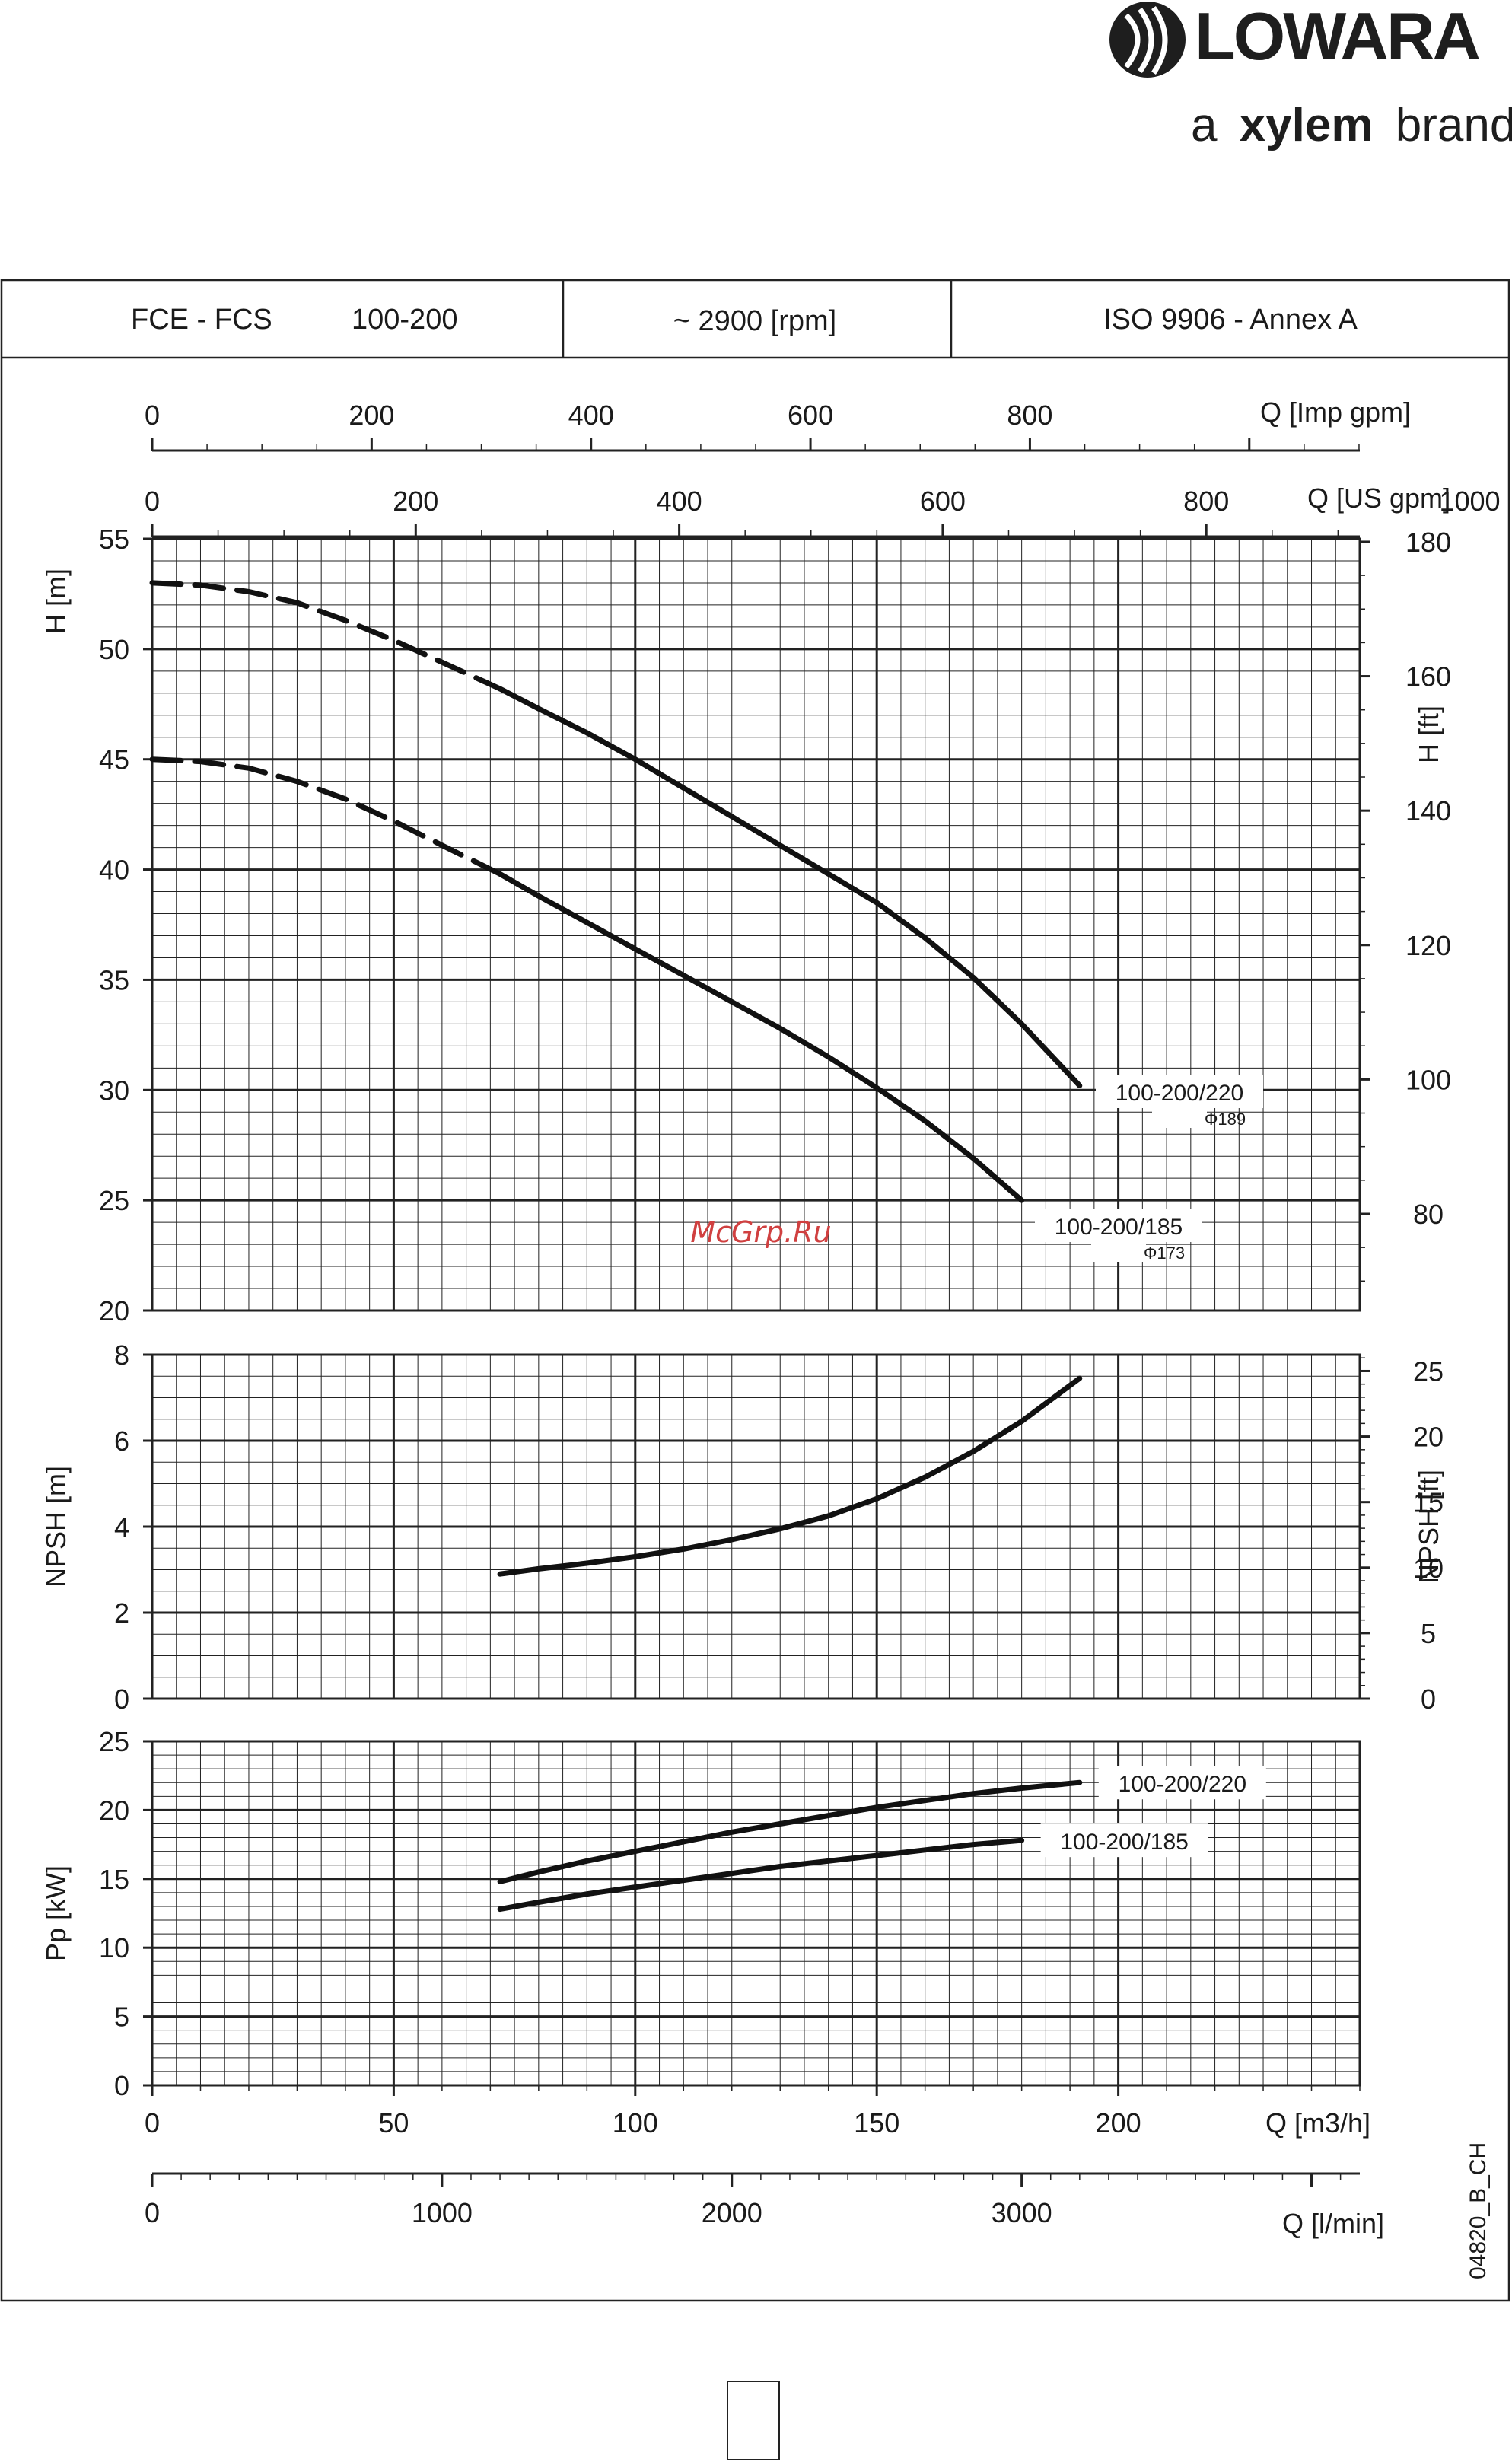 This screenshot has height=2462, width=1512. I want to click on brand-name: LOWARA, so click(1337, 37).